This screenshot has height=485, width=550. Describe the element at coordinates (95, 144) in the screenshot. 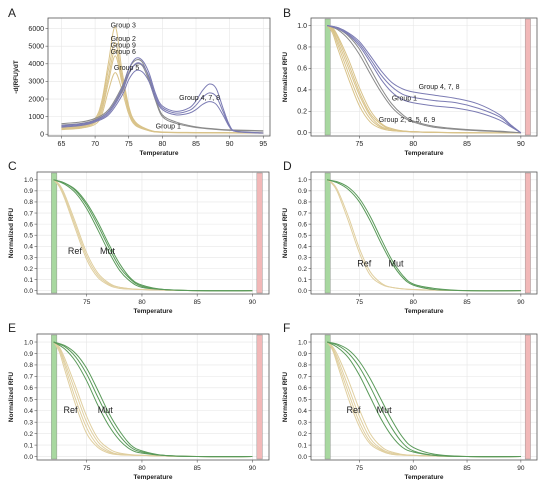

I see `x-tick-label: 70` at that location.